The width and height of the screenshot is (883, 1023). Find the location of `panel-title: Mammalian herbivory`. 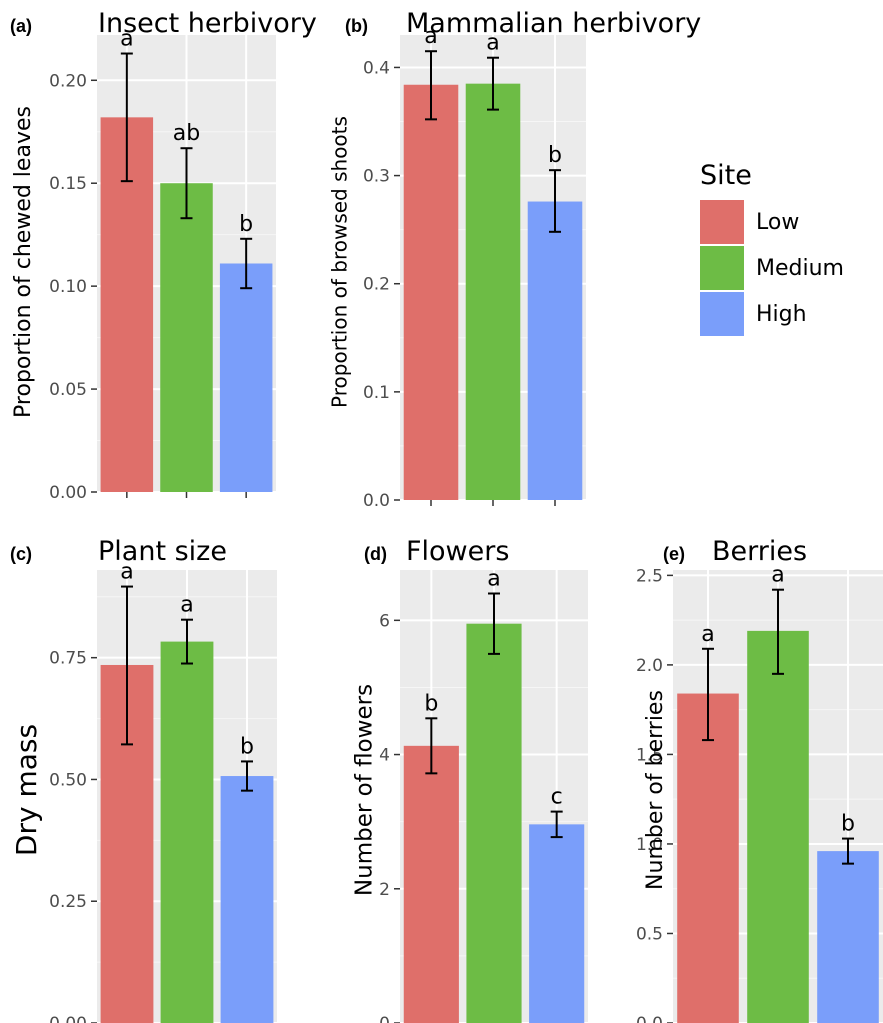

panel-title: Mammalian herbivory is located at coordinates (553, 23).